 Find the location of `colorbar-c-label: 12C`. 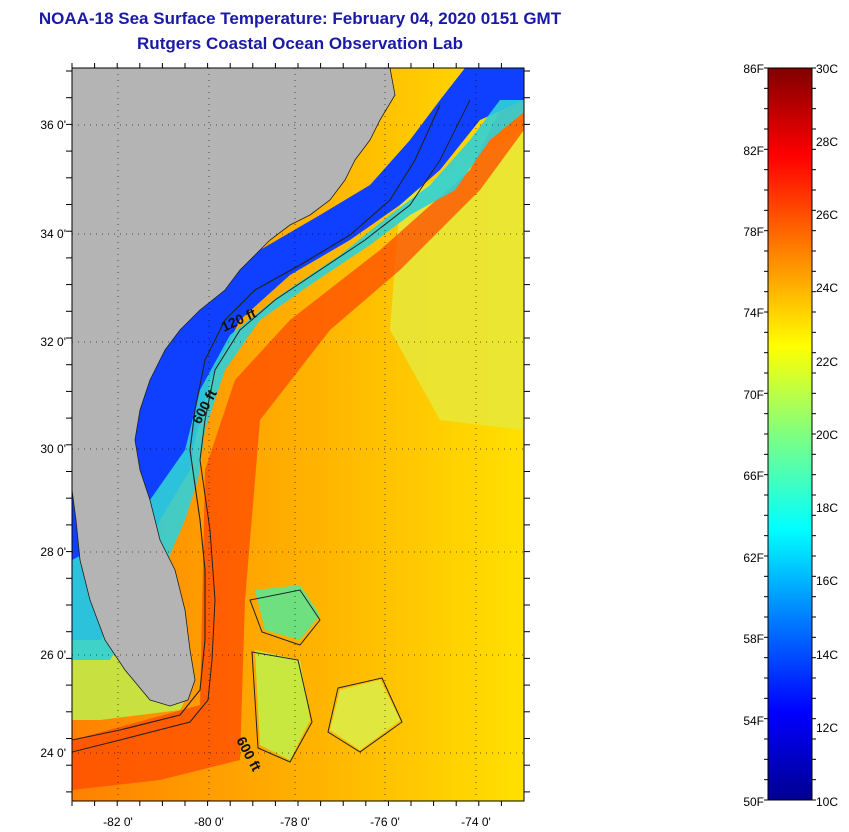

colorbar-c-label: 12C is located at coordinates (827, 728).